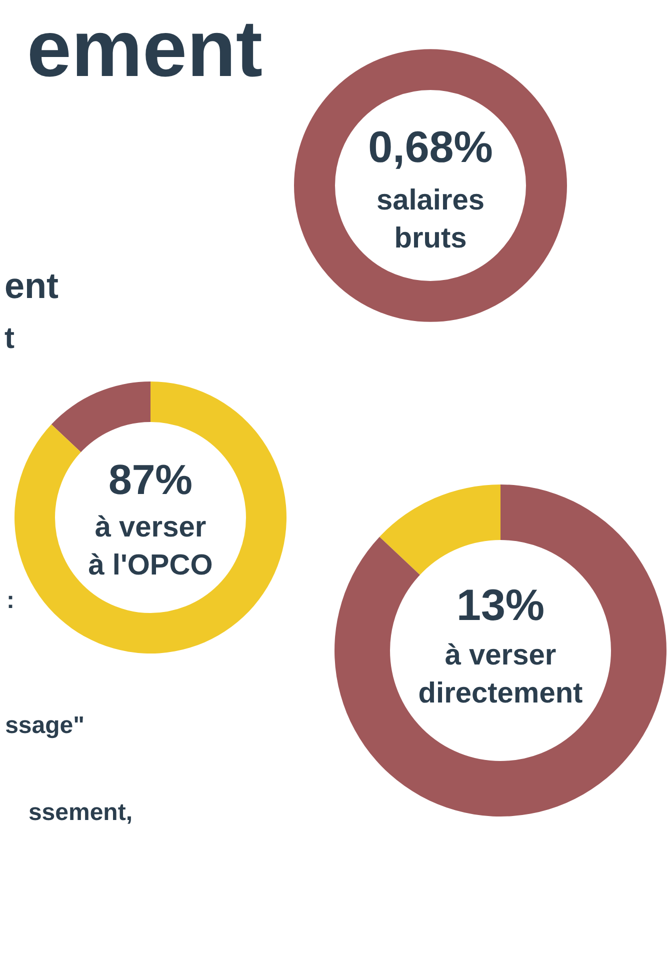 Image resolution: width=670 pixels, height=965 pixels. What do you see at coordinates (31, 285) in the screenshot?
I see `text: ent` at bounding box center [31, 285].